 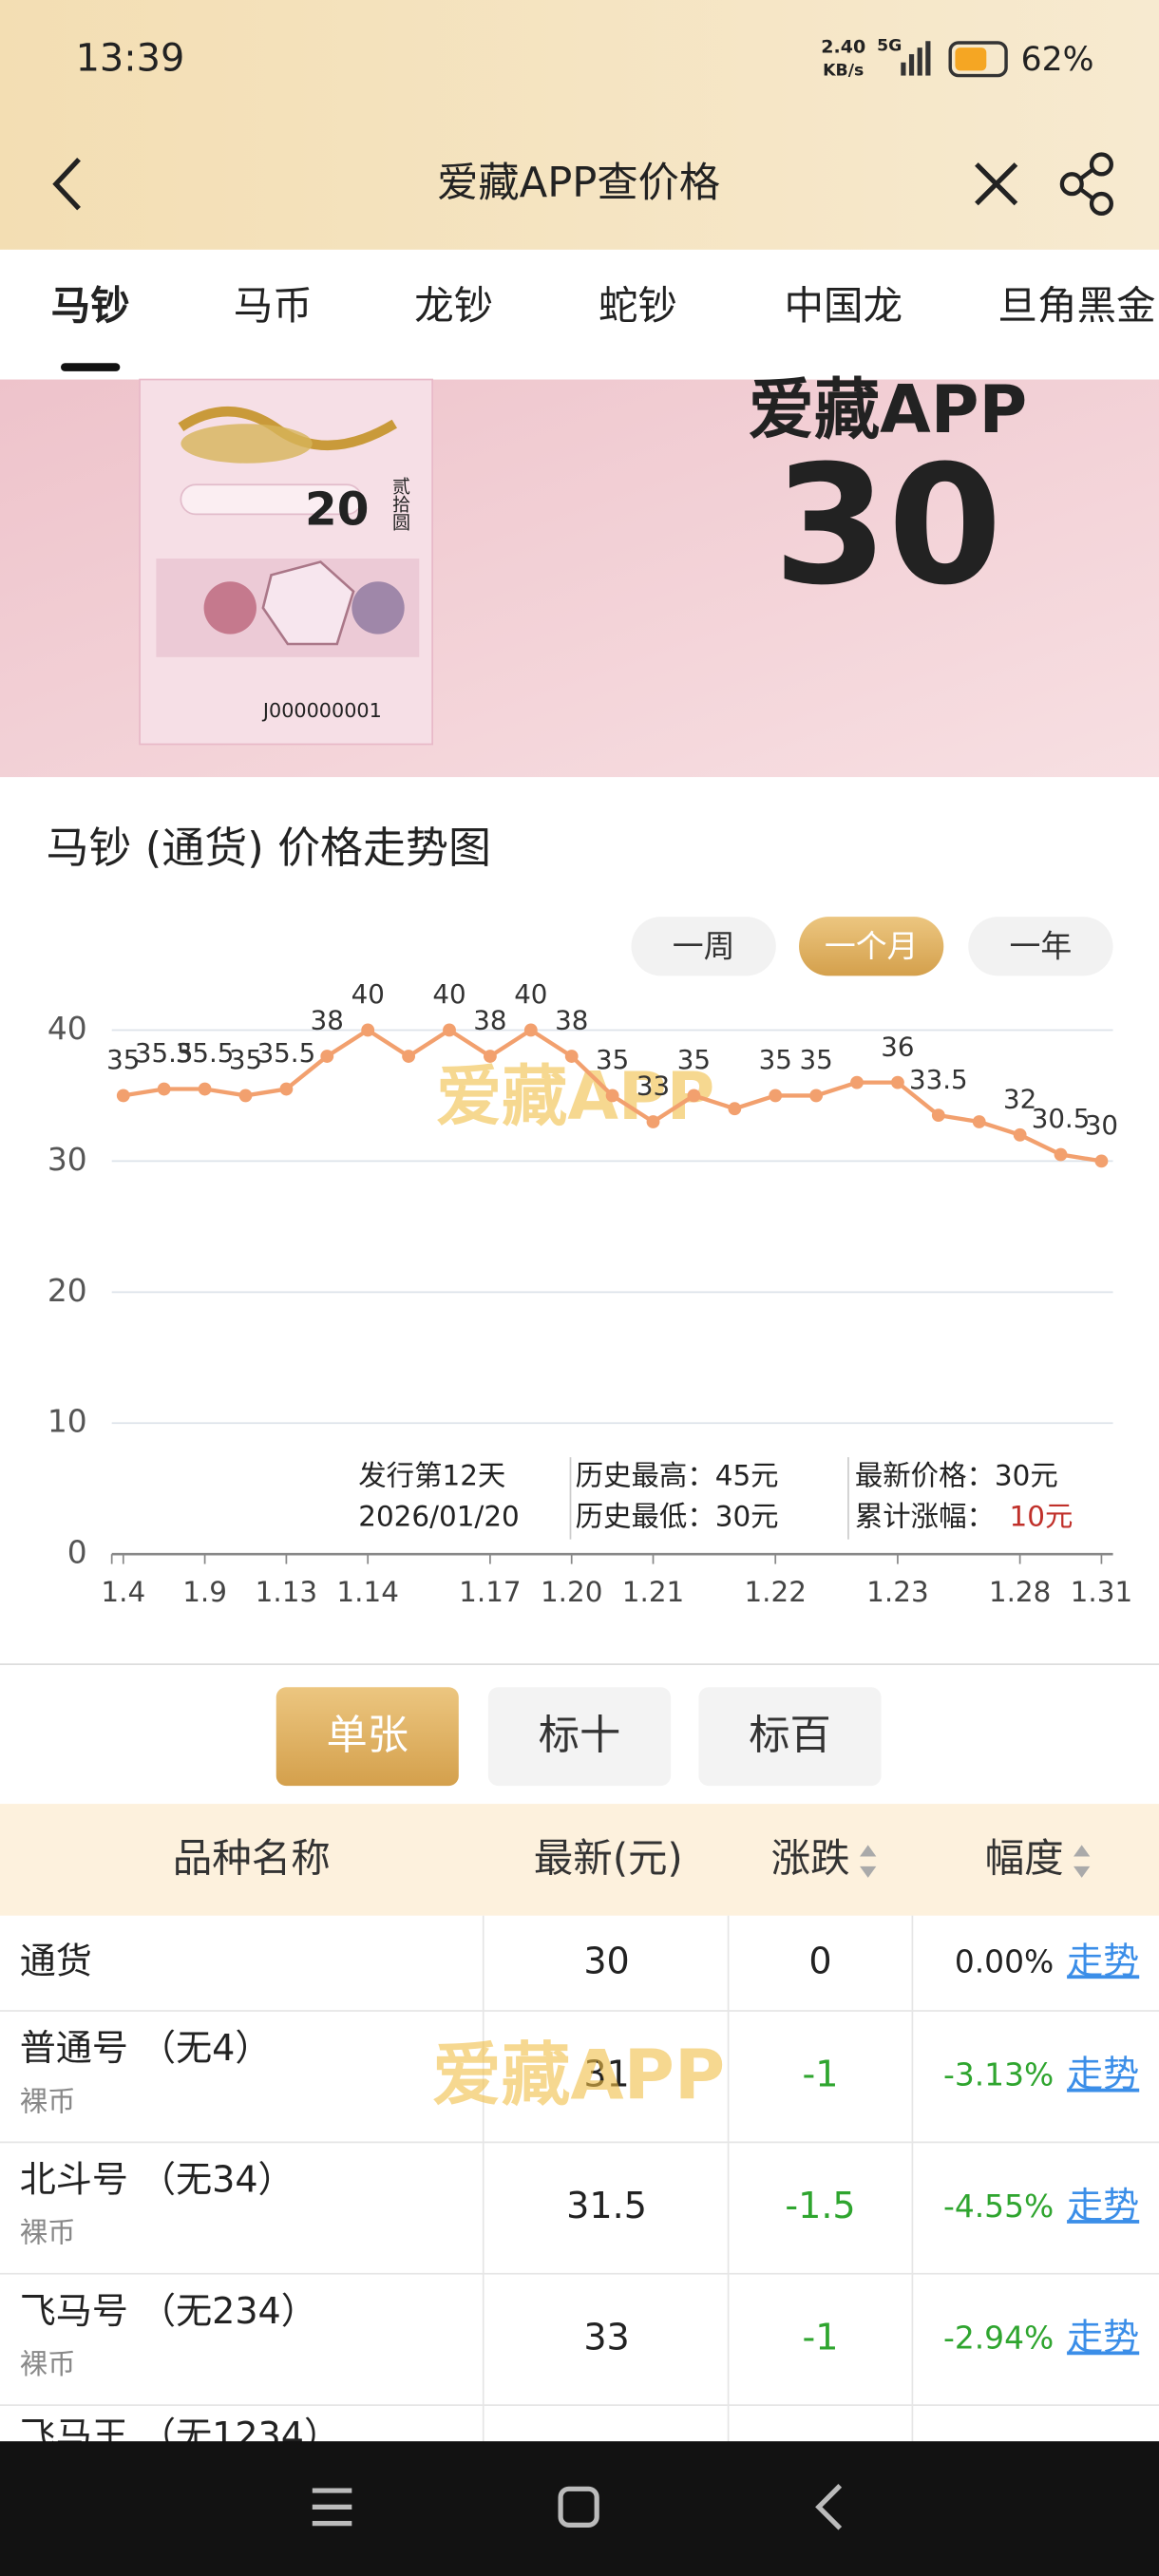 What do you see at coordinates (608, 1858) in the screenshot?
I see `column-header: 最新(元)` at bounding box center [608, 1858].